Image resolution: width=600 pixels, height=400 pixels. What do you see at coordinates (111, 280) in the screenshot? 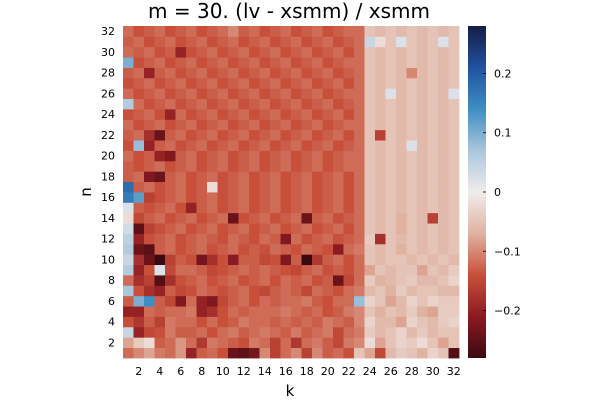
I see `y-tick-label: 8` at bounding box center [111, 280].